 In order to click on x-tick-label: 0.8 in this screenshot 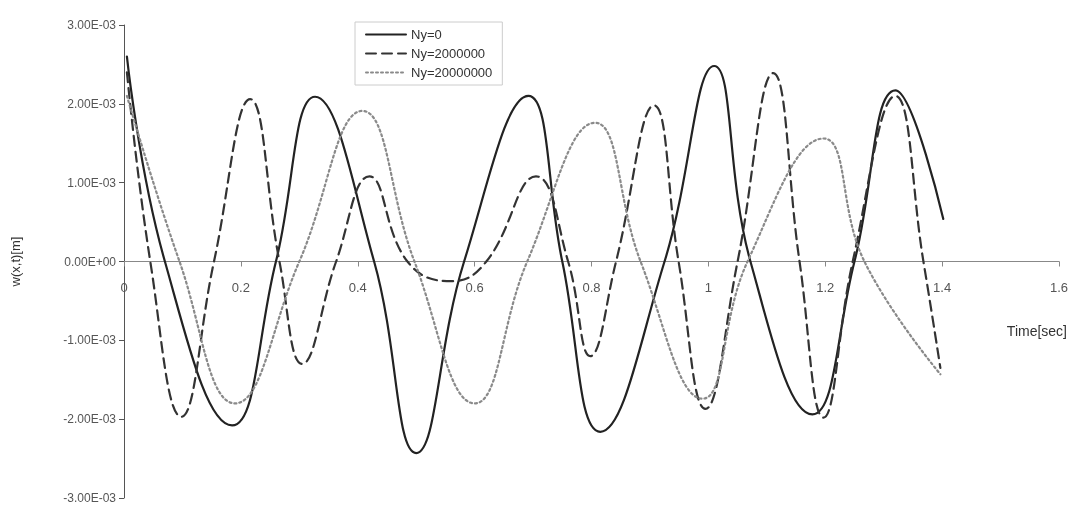, I will do `click(591, 287)`.